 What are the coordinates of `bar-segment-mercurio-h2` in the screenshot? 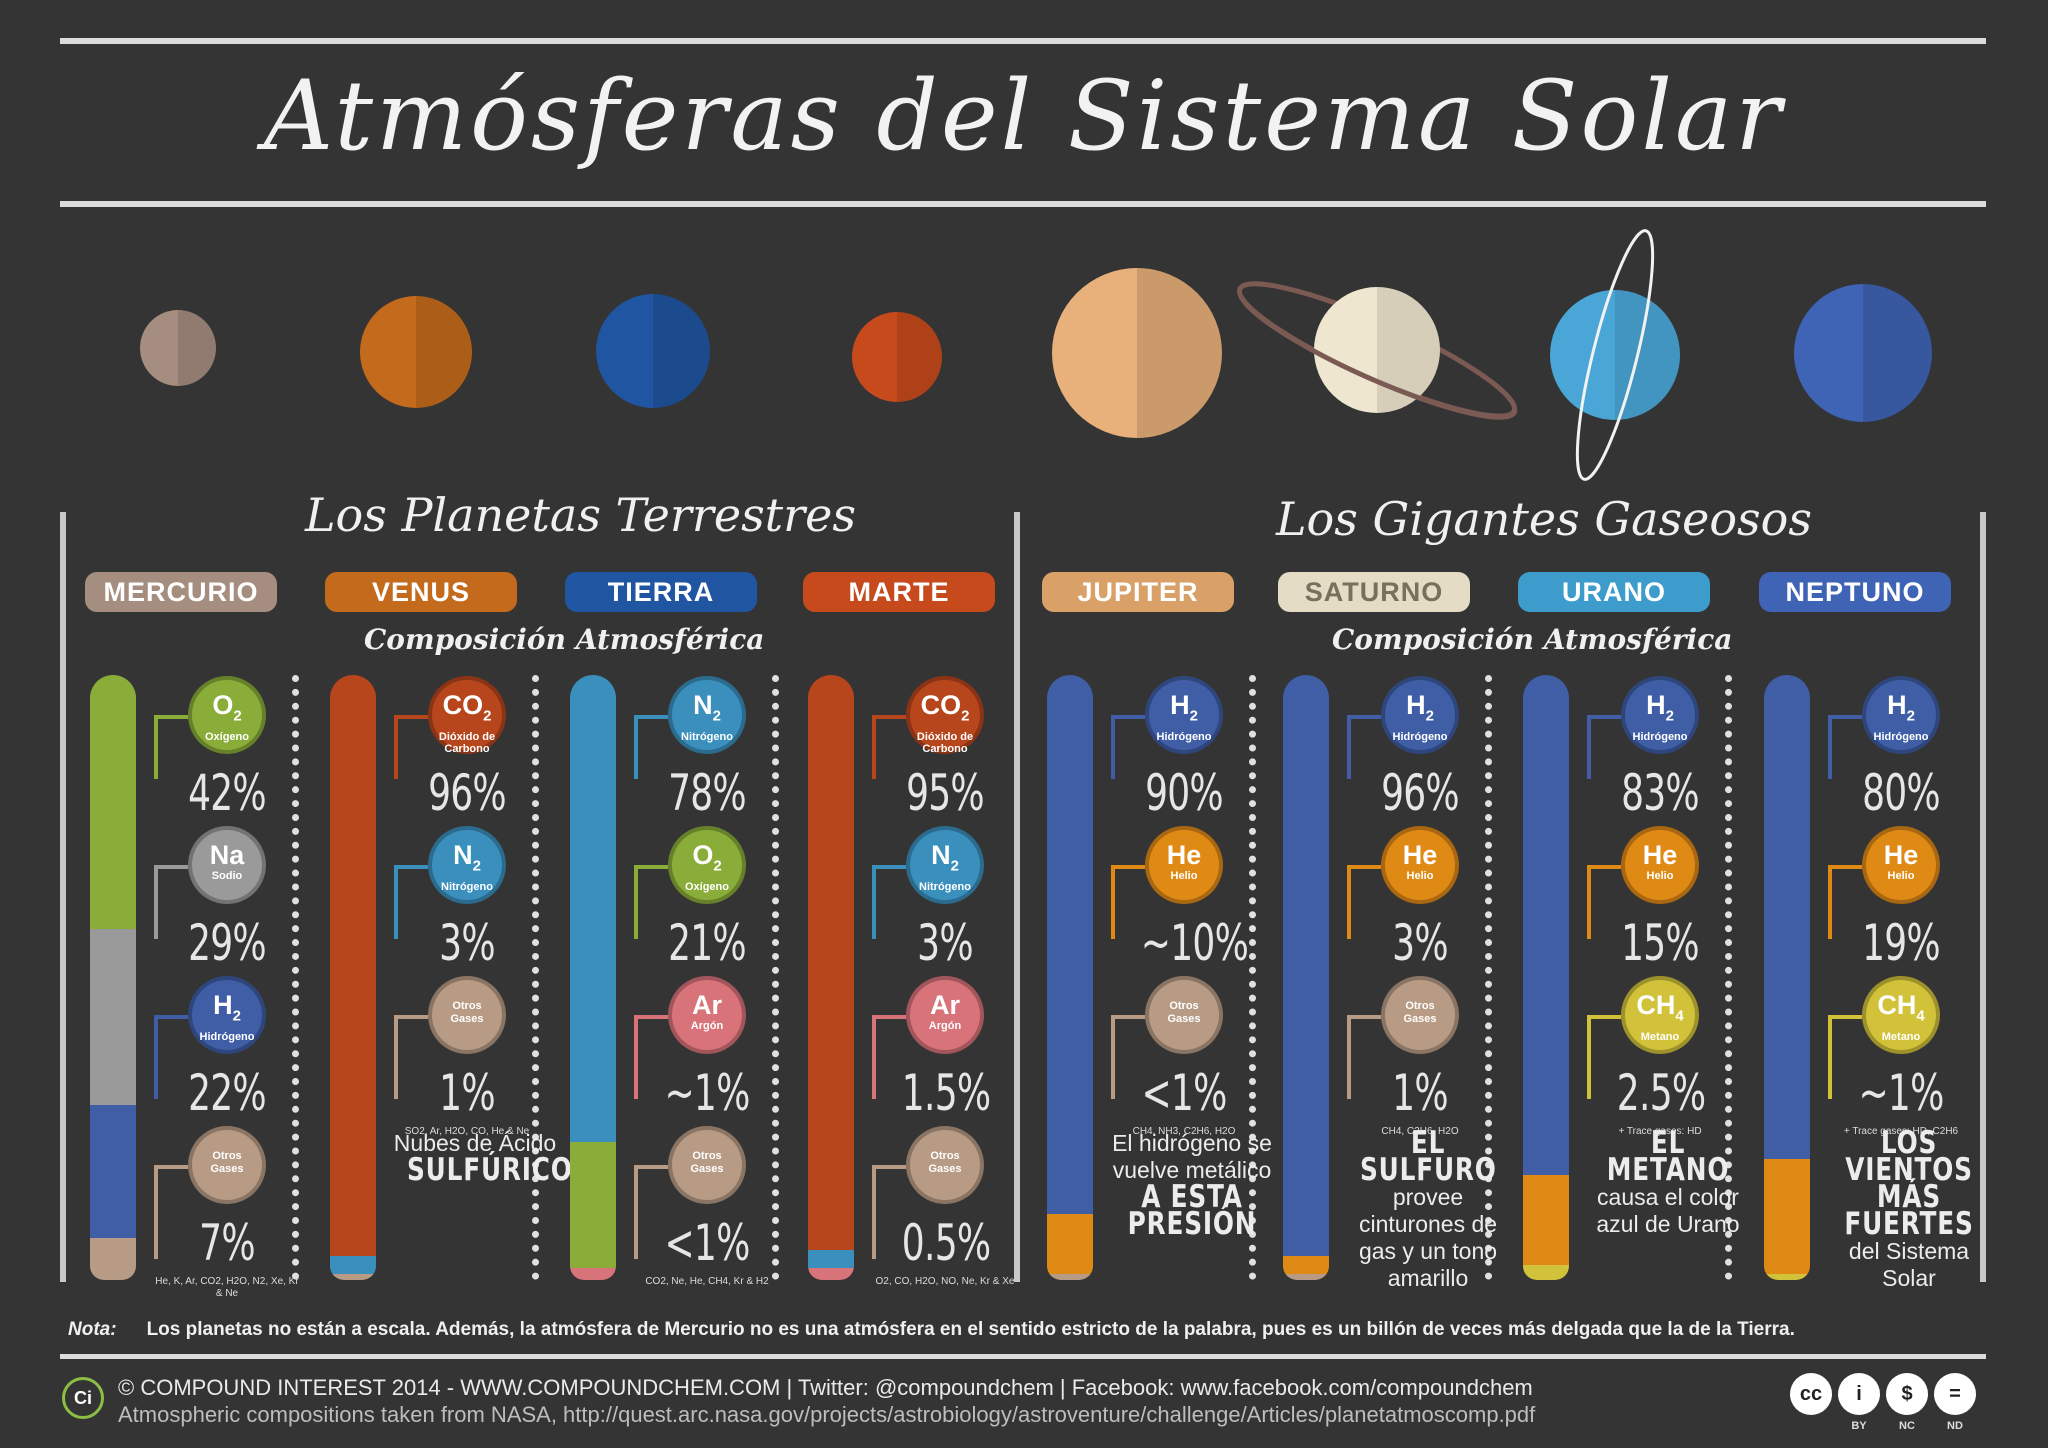 It's located at (113, 1171).